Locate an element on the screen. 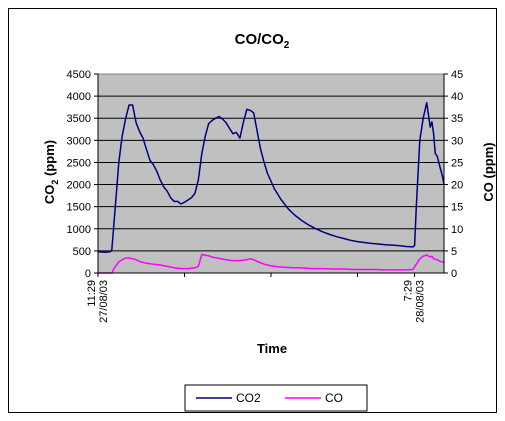 The image size is (505, 421). right-tick-label: 35 is located at coordinates (457, 119).